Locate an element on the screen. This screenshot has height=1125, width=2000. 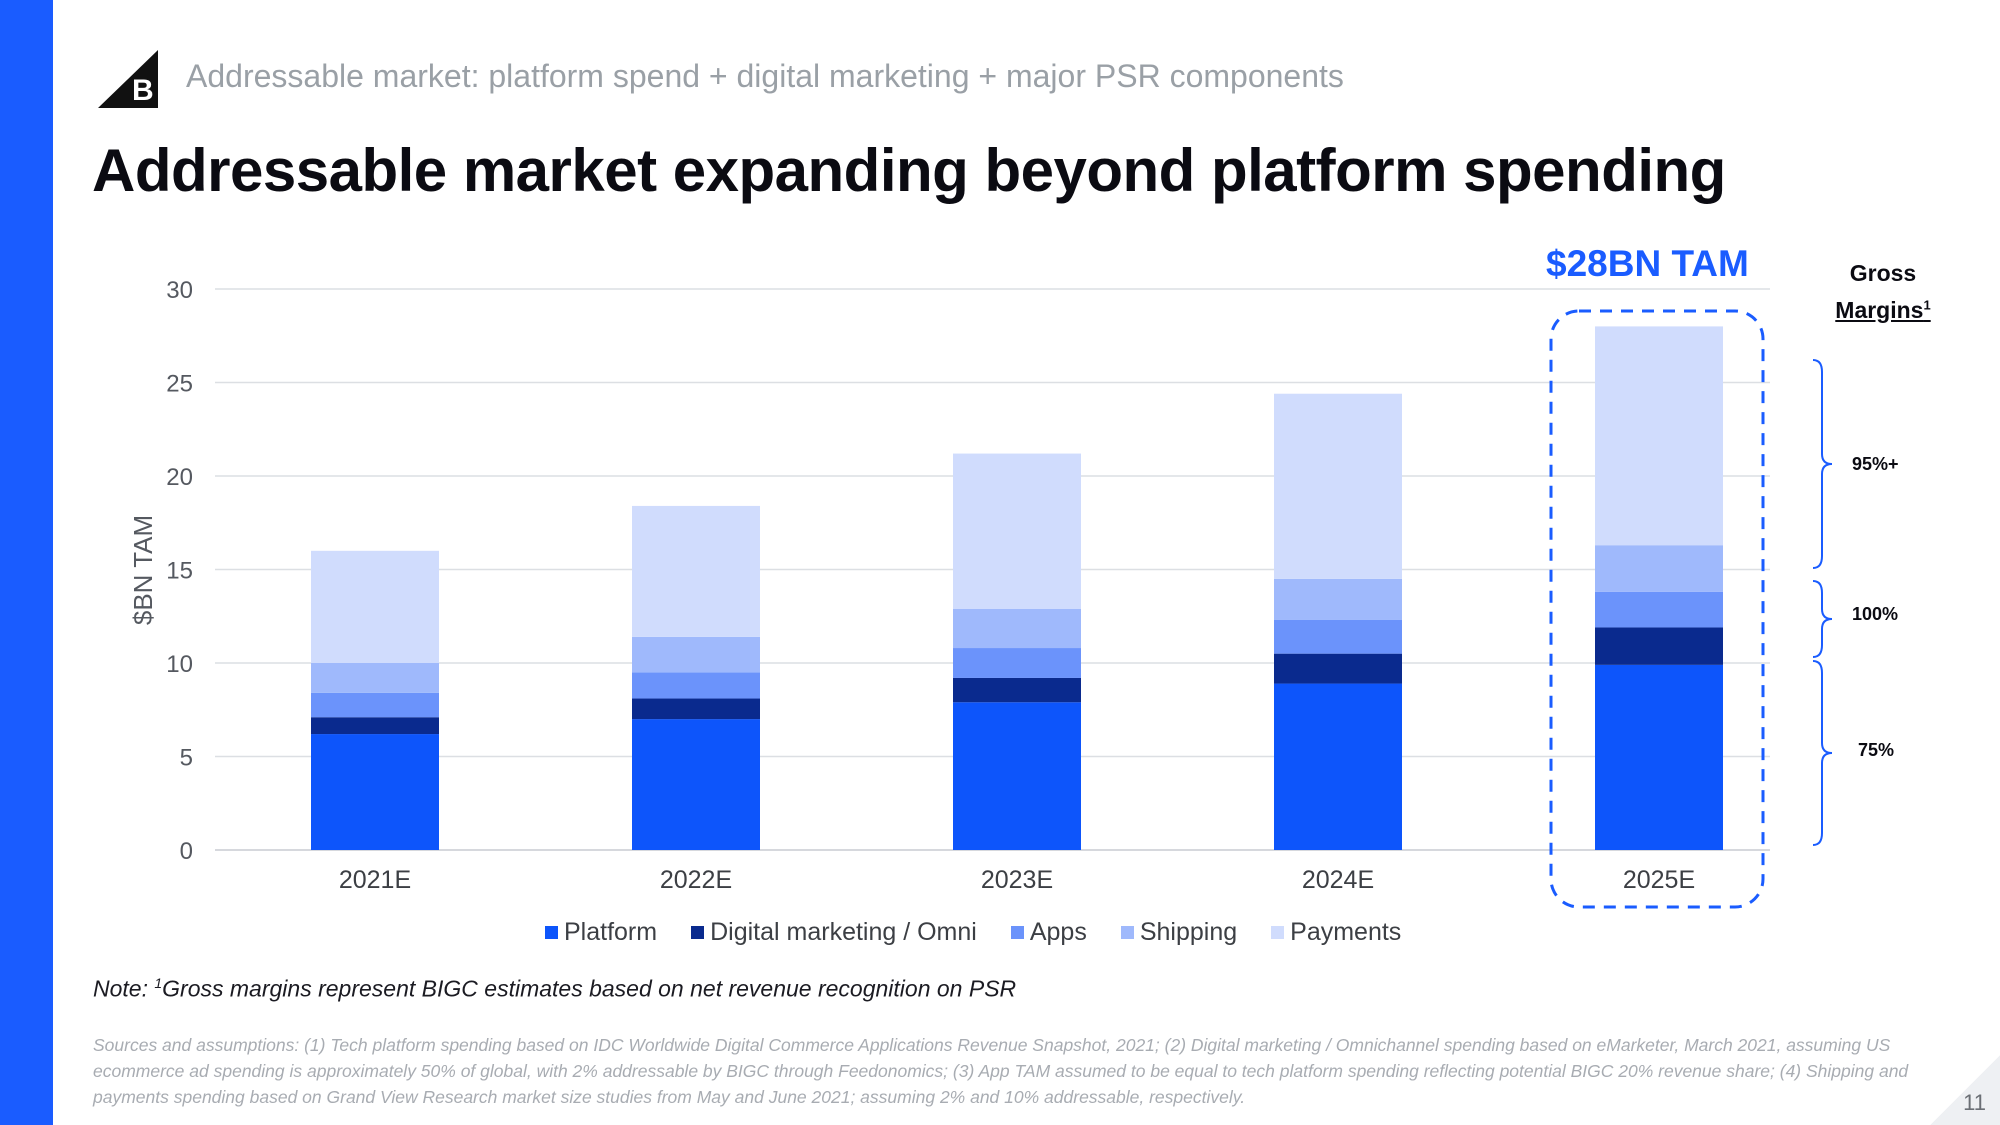
legend-item: Apps is located at coordinates (1048, 932).